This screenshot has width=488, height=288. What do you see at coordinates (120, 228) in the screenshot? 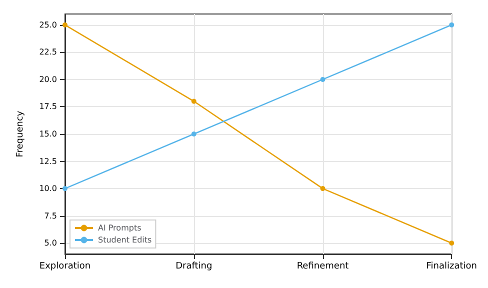
I see `legend-label: AI Prompts` at bounding box center [120, 228].